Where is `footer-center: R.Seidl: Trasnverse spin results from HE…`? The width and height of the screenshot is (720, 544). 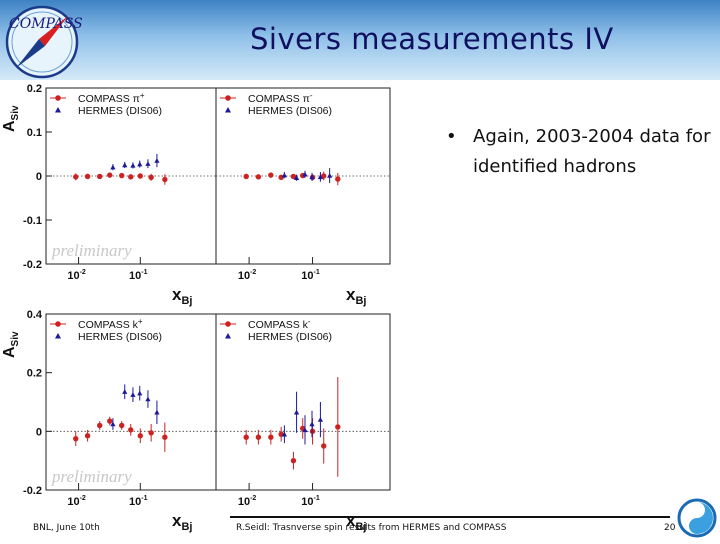
footer-center: R.Seidl: Trasnverse spin results from HE… is located at coordinates (371, 528).